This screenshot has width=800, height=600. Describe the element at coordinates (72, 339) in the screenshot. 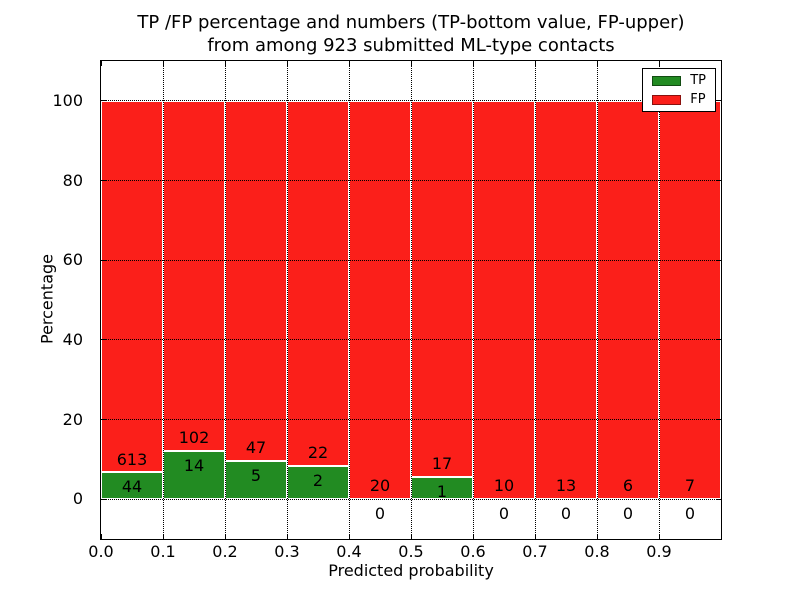

I see `ytick-label-40: 40` at that location.